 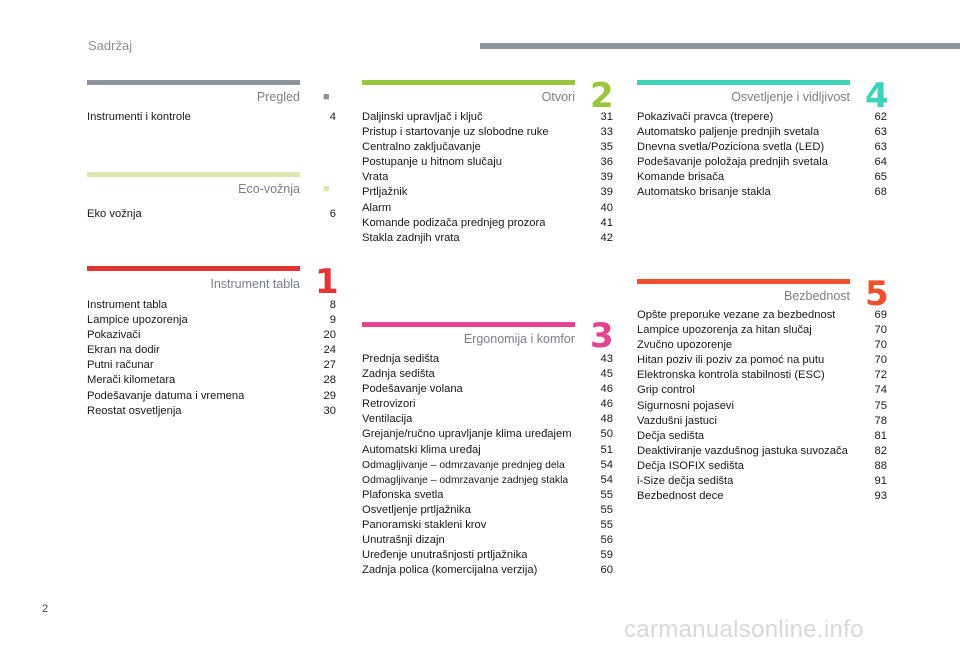 I want to click on toc-entry-title: Elektronska kontrola stabilnosti (ESC), so click(x=731, y=375).